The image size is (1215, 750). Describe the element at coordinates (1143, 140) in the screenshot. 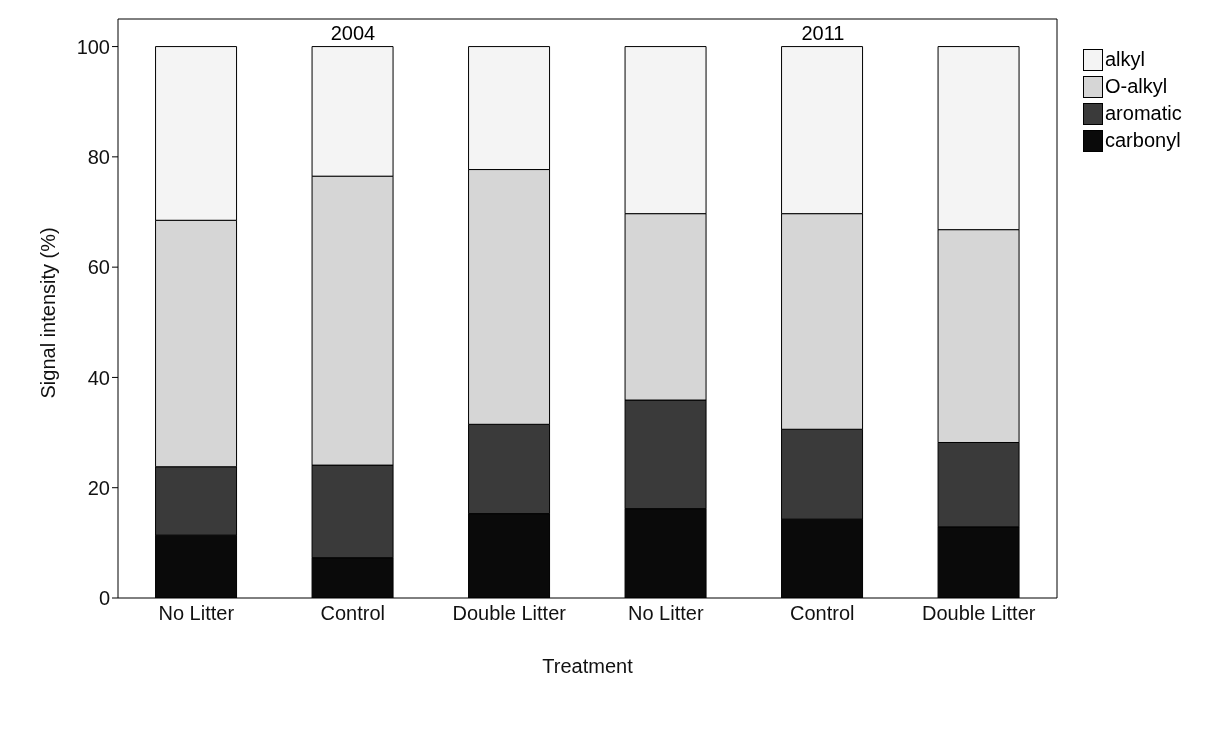

I see `legend-label: carbonyl` at that location.